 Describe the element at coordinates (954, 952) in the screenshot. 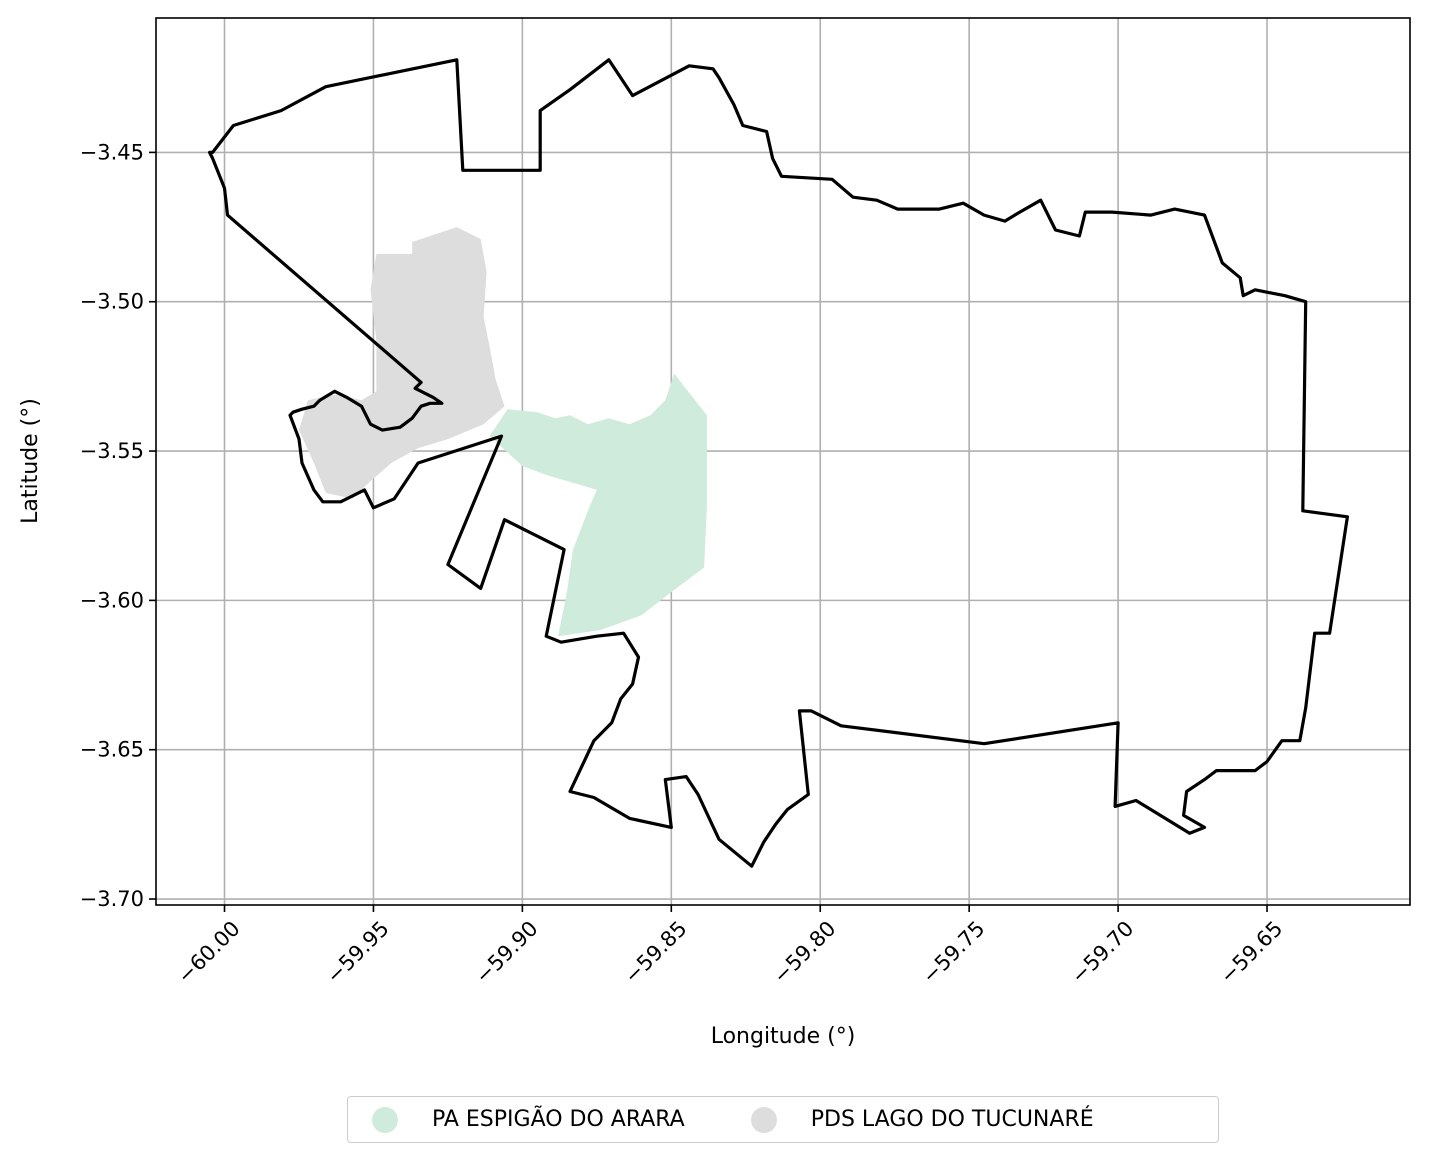

I see `x-tick-label: −59.75` at that location.